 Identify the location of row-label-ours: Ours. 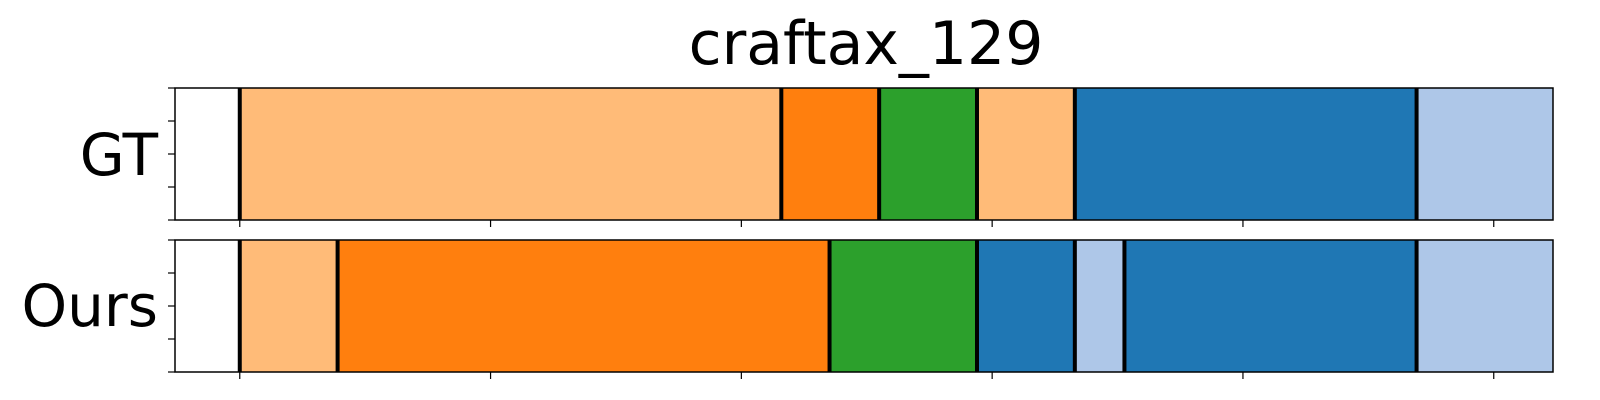
(90, 306).